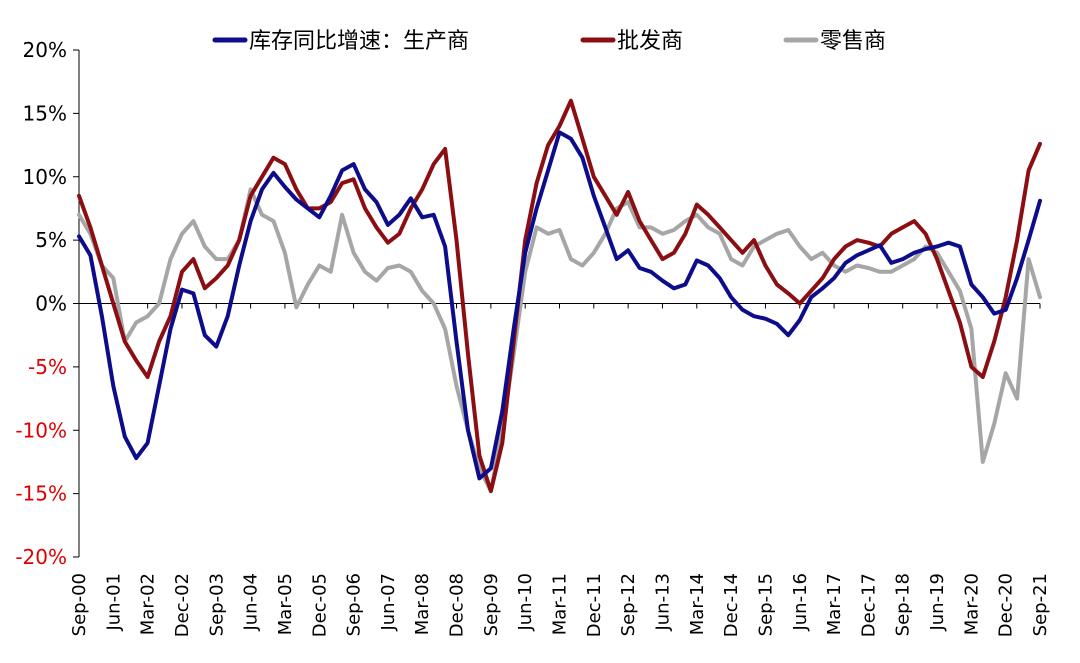  I want to click on x-tick-label: Dec-17, so click(868, 605).